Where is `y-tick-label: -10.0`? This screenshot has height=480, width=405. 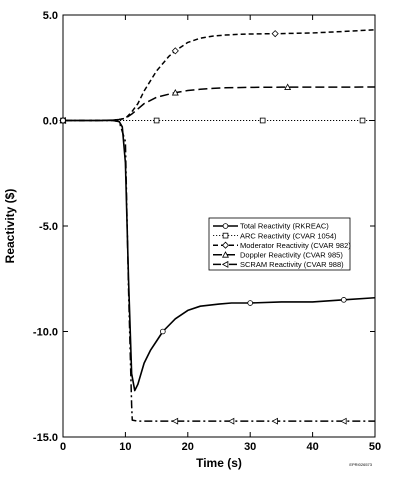
y-tick-label: -10.0 is located at coordinates (45, 333).